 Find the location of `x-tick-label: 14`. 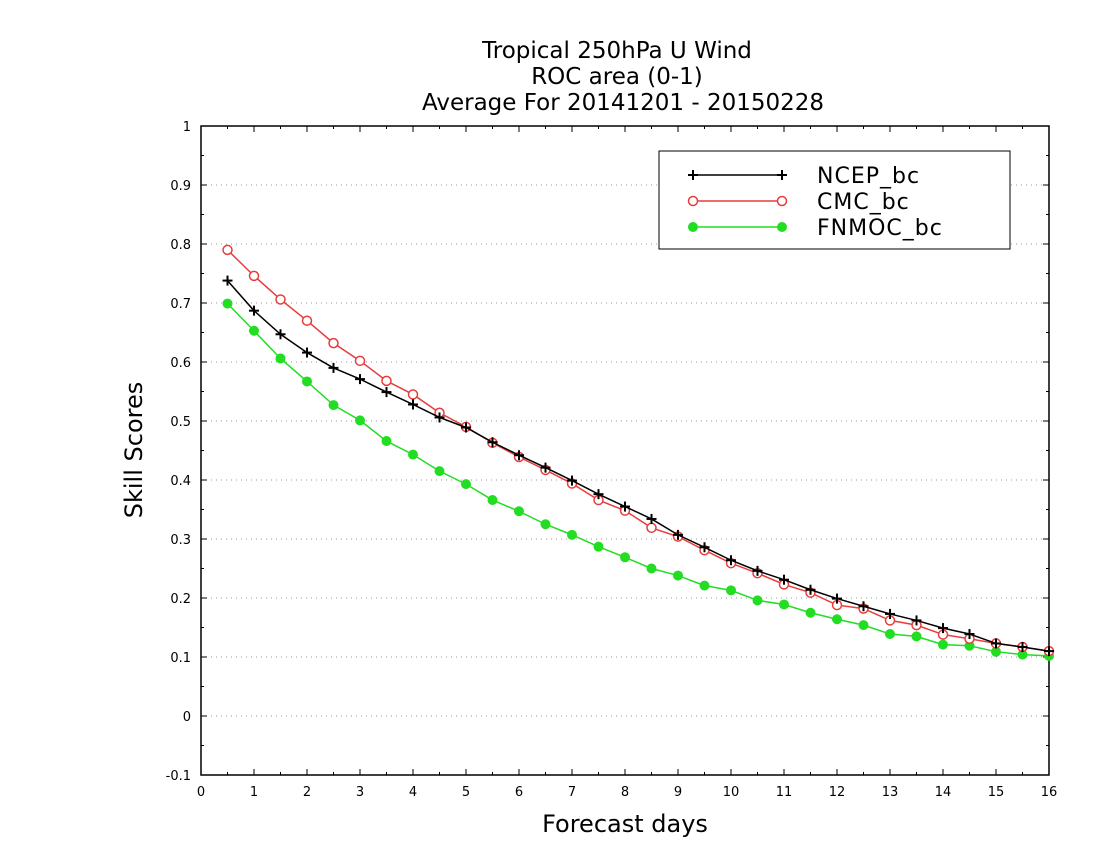

x-tick-label: 14 is located at coordinates (943, 792).